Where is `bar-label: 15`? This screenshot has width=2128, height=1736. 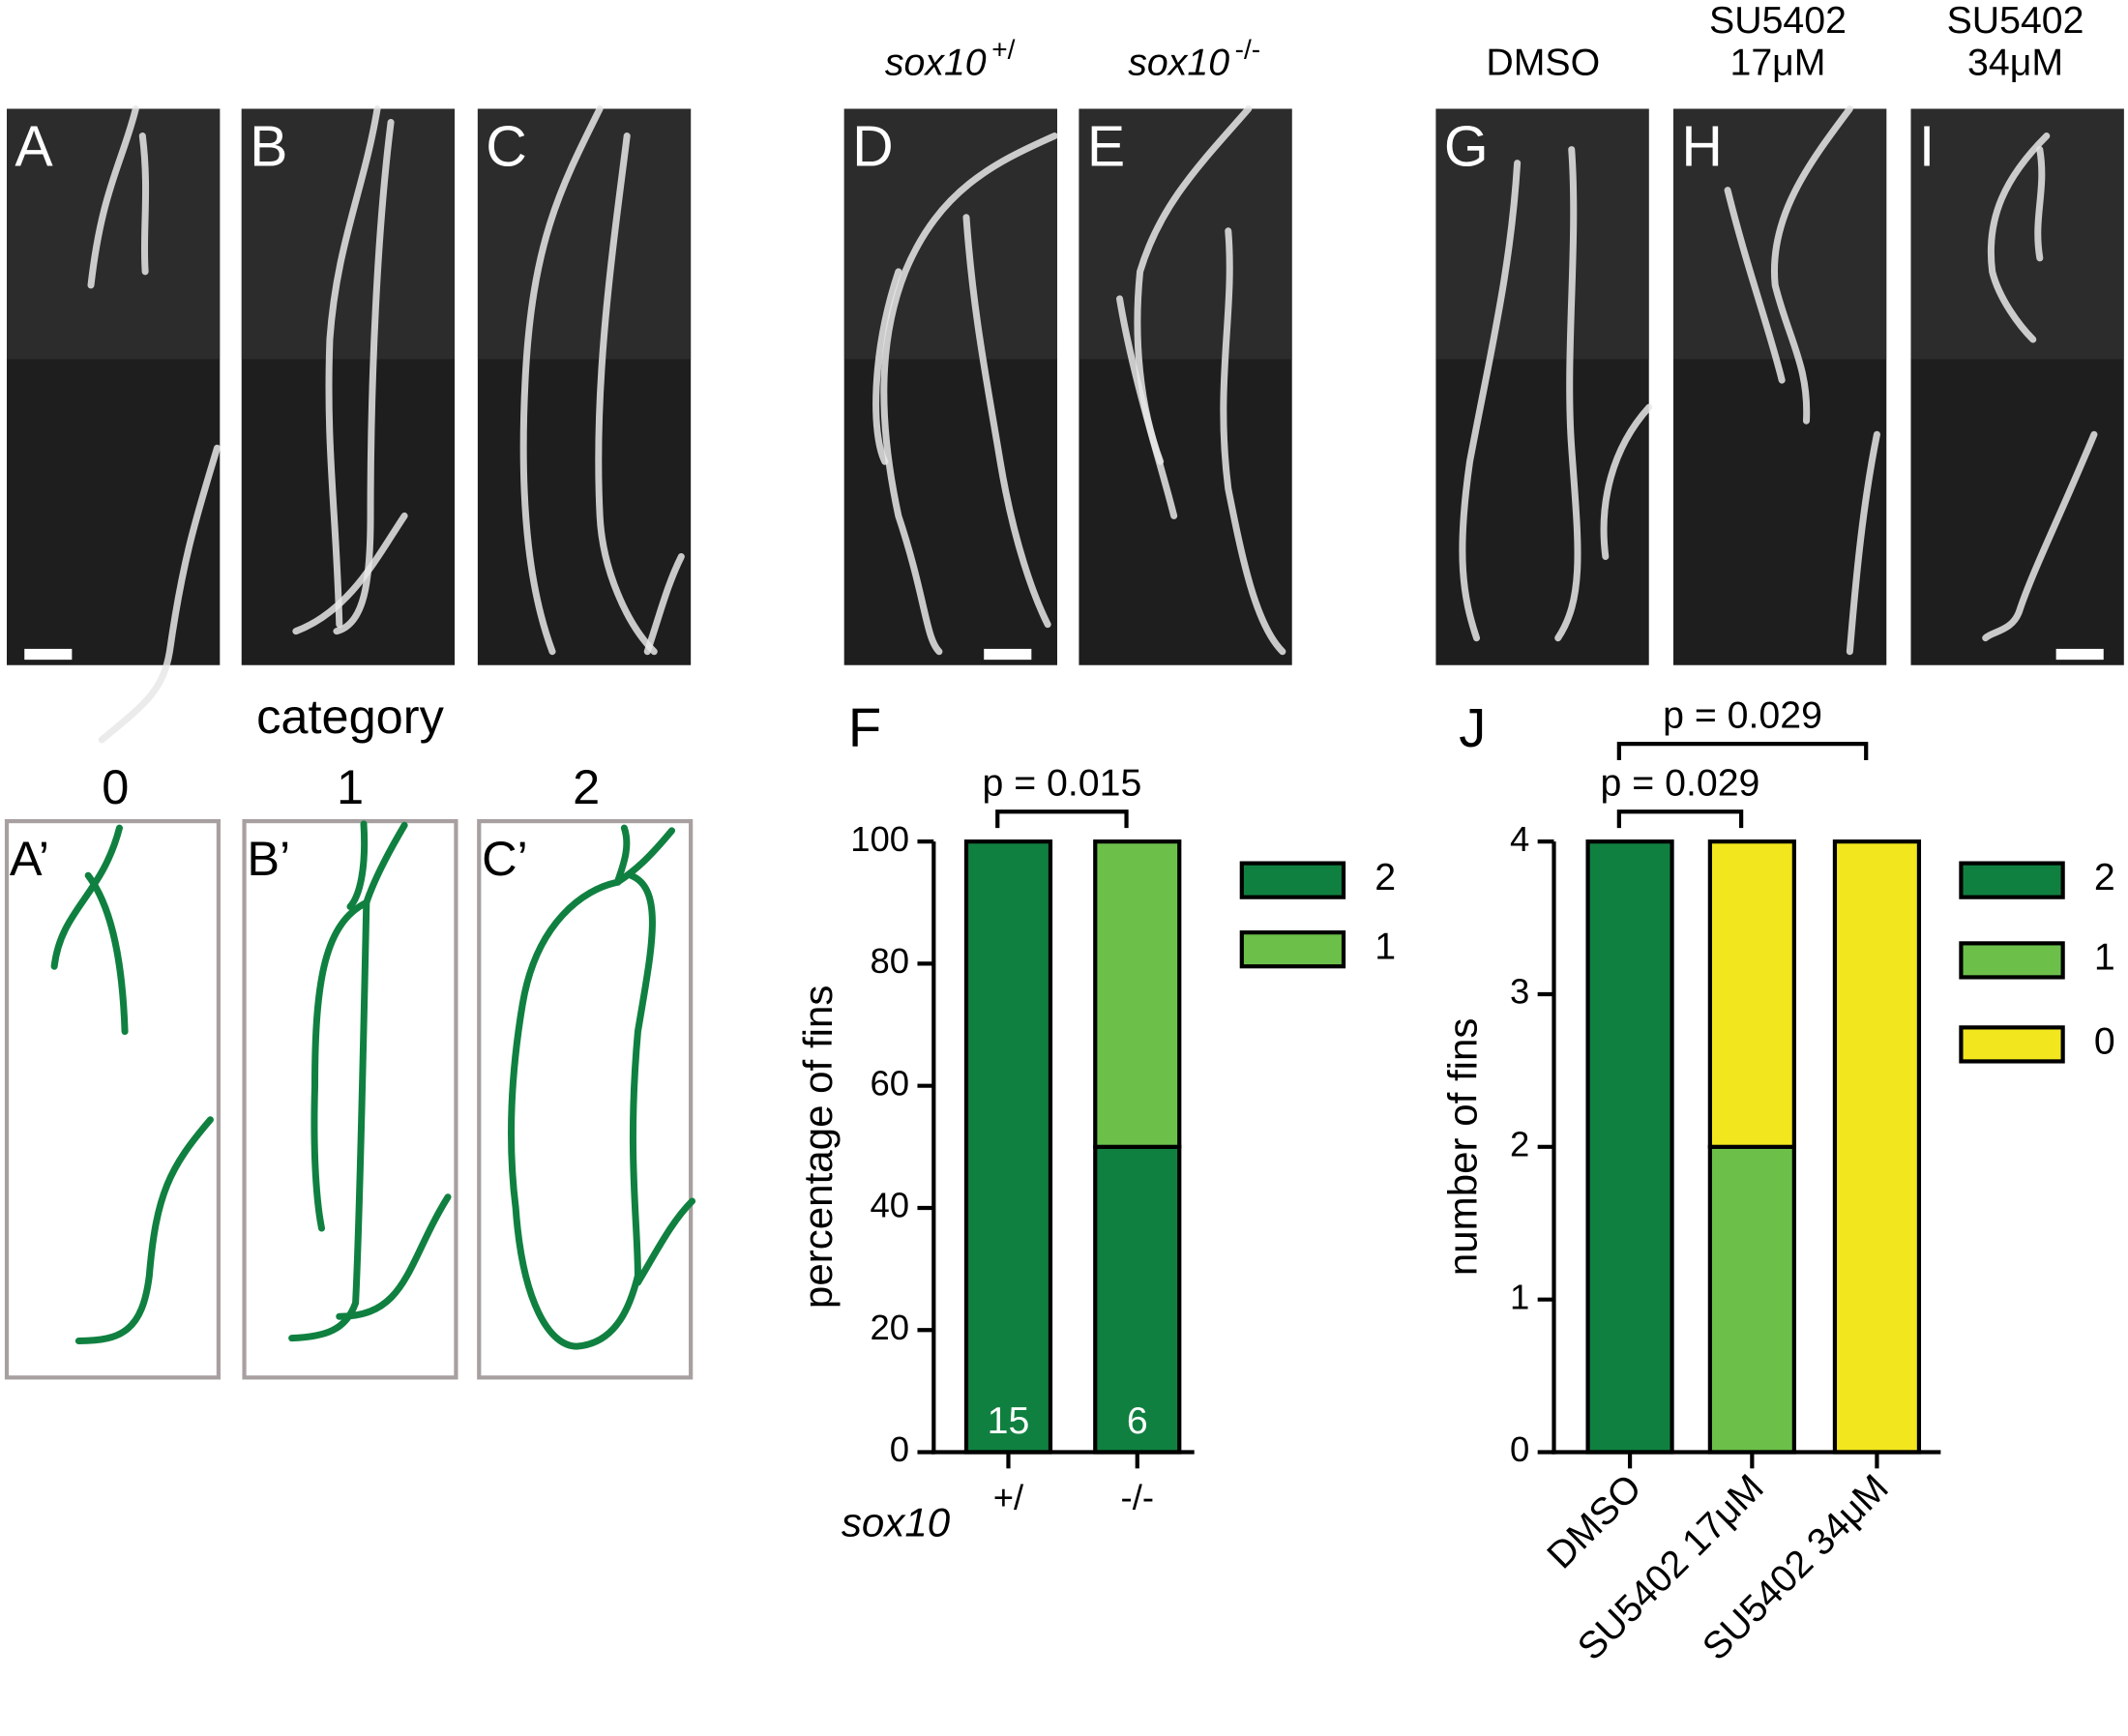 bar-label: 15 is located at coordinates (1009, 1420).